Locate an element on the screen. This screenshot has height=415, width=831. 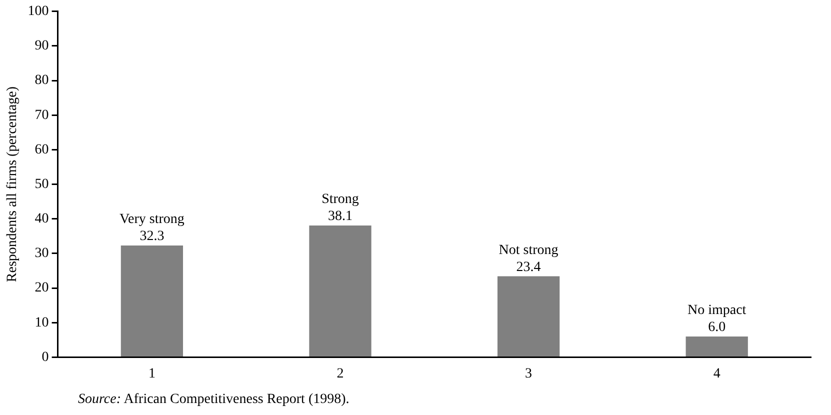
y-tick-label: 30 is located at coordinates (41, 254).